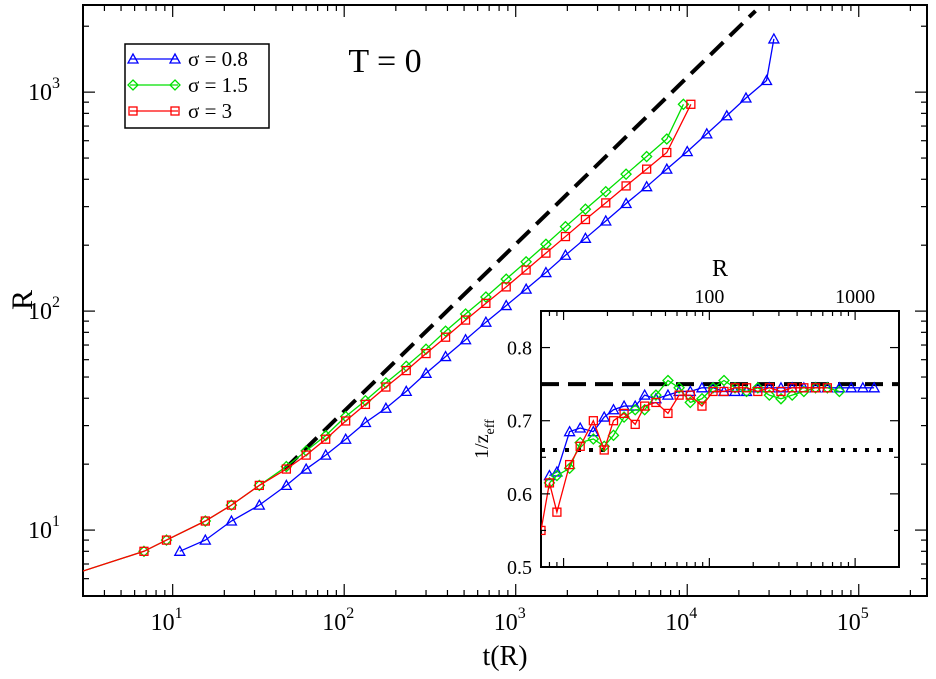 The image size is (936, 679). I want to click on y-axis-title: R, so click(22, 300).